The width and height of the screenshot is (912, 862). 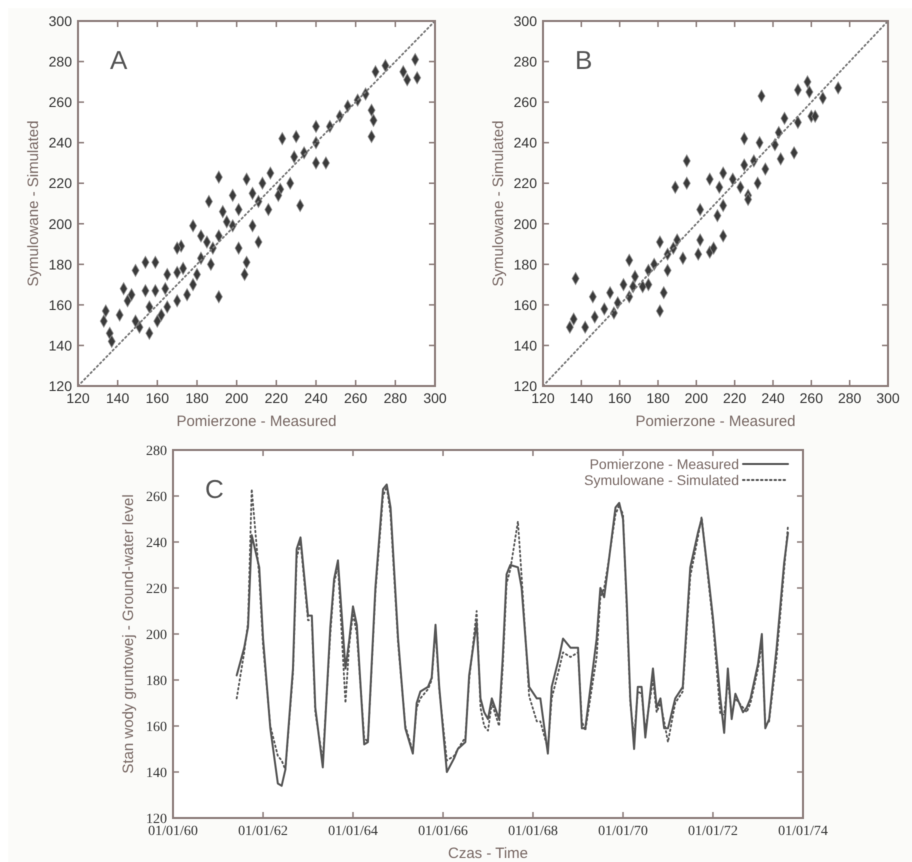 What do you see at coordinates (443, 831) in the screenshot?
I see `x-tick-label: 01/01/66` at bounding box center [443, 831].